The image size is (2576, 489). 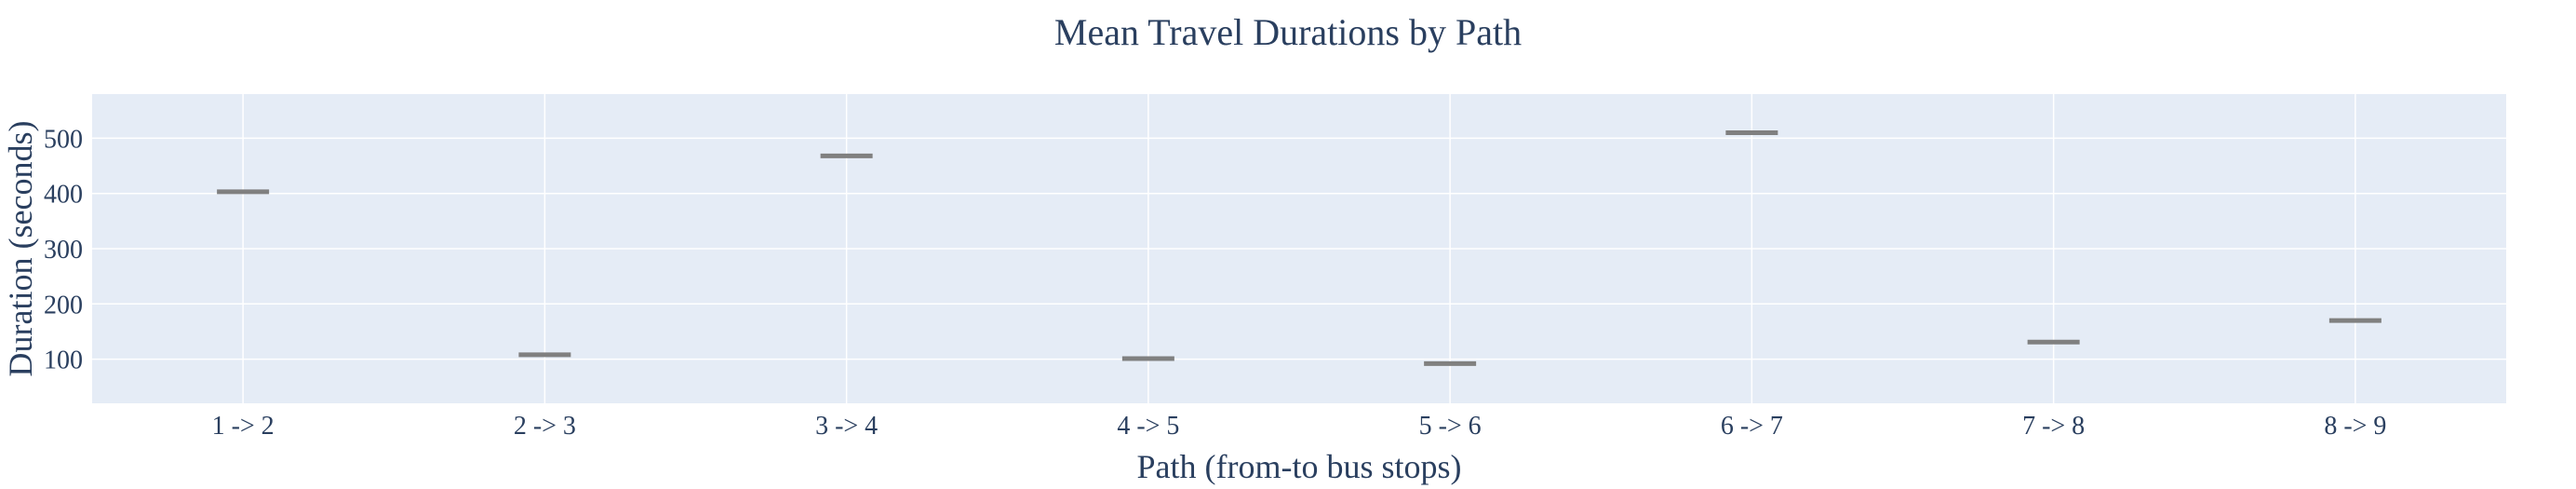 I want to click on x-tick-label: 5 -> 6, so click(x=1450, y=426).